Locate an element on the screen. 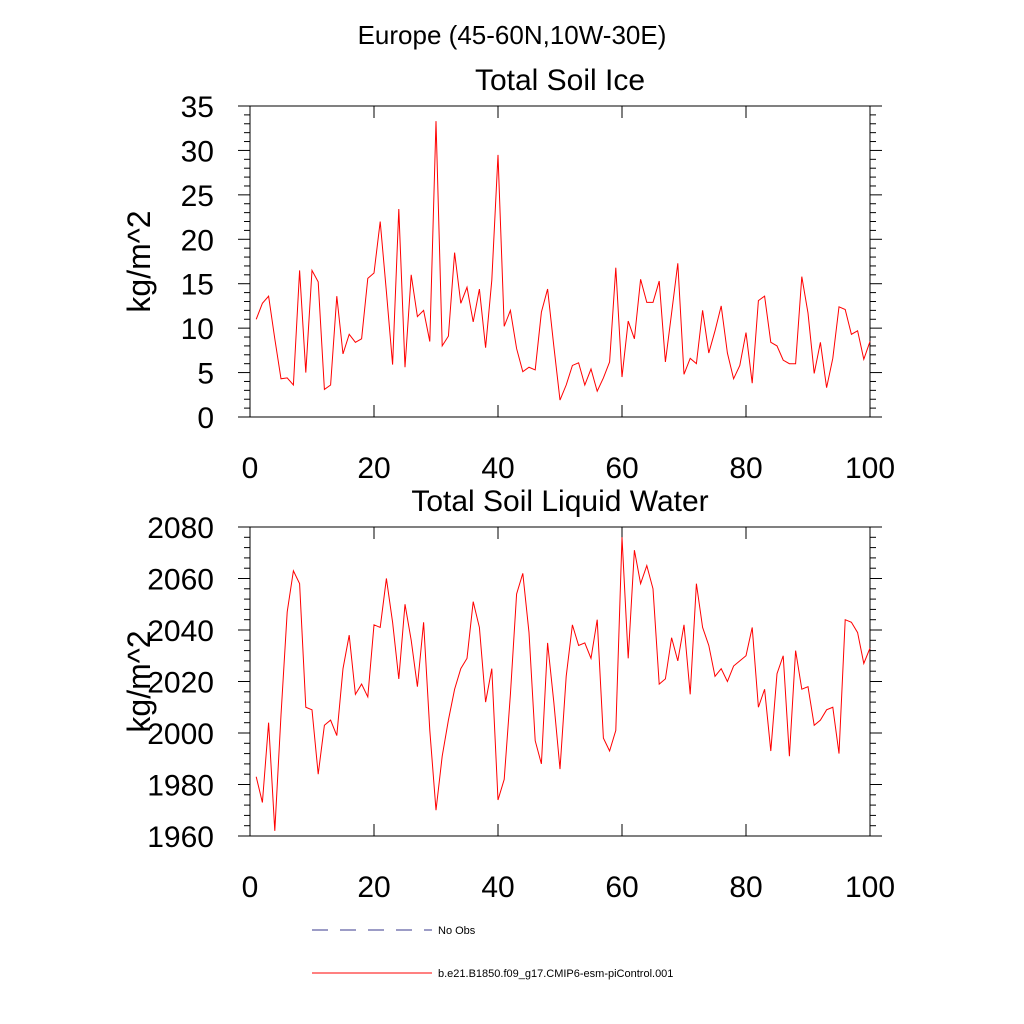  total-soil-liquid-water-y-tick-label: 2040 is located at coordinates (180, 631).